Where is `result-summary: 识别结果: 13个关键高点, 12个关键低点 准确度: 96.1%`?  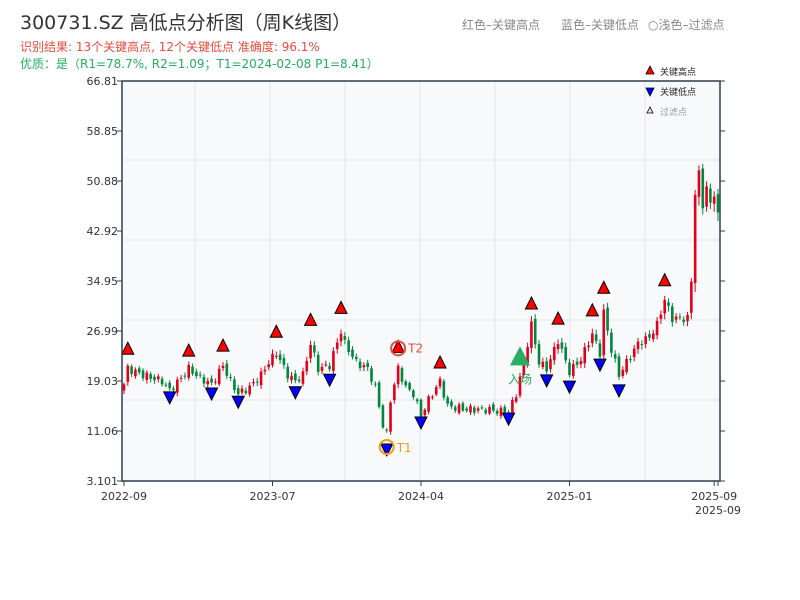 result-summary: 识别结果: 13个关键高点, 12个关键低点 准确度: 96.1% is located at coordinates (170, 47).